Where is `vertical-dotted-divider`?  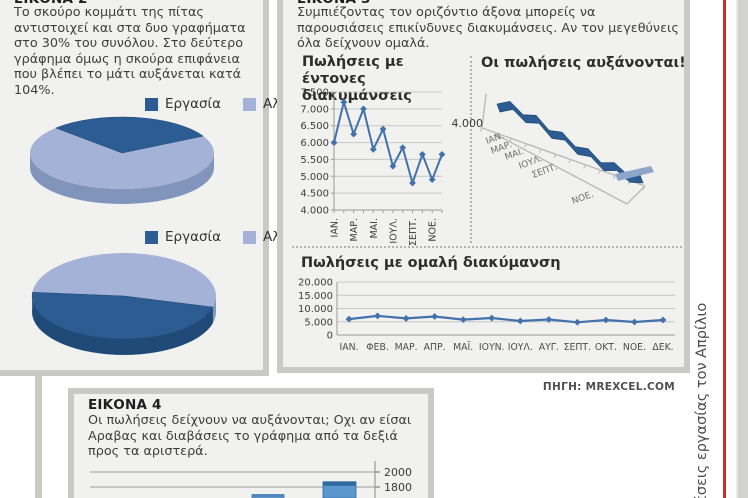
vertical-dotted-divider is located at coordinates (471, 149).